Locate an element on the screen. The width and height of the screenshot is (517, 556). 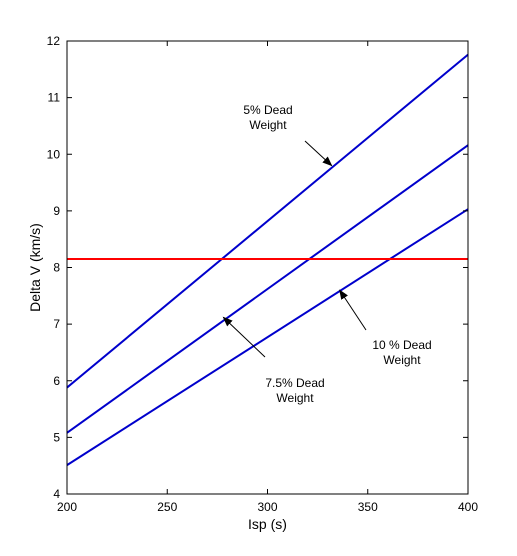
y-tick-label: 6 is located at coordinates (56, 381).